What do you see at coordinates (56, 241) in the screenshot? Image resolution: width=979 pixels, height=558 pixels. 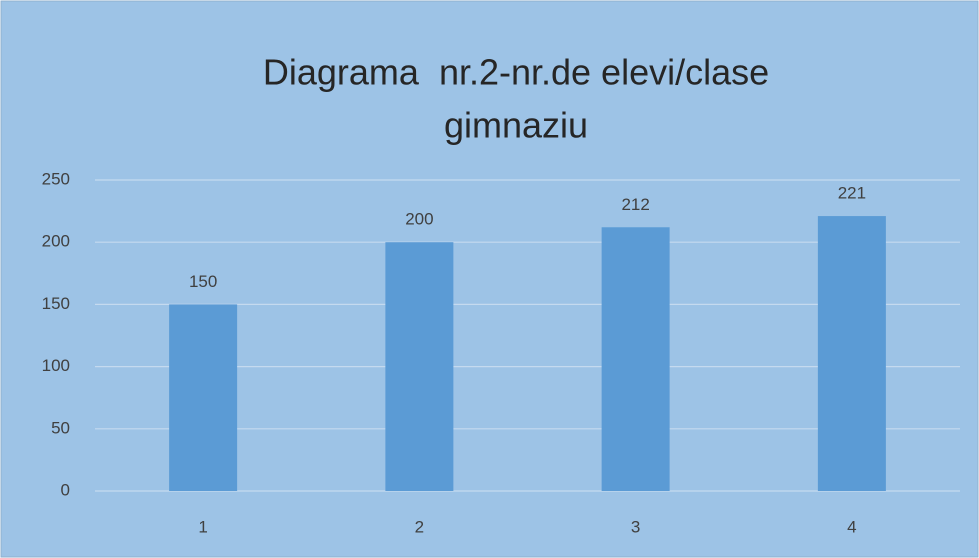 I see `y-tick-label: 200` at bounding box center [56, 241].